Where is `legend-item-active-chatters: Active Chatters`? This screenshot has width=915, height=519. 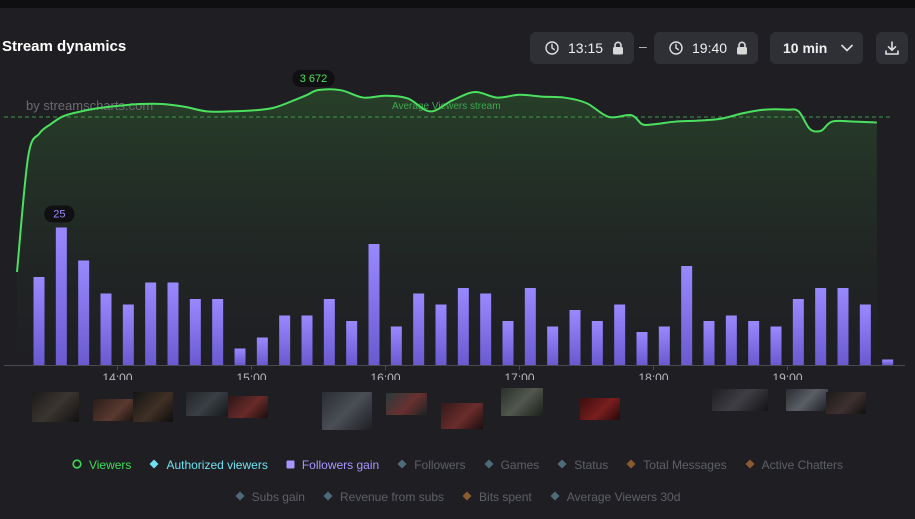 legend-item-active-chatters: Active Chatters is located at coordinates (794, 465).